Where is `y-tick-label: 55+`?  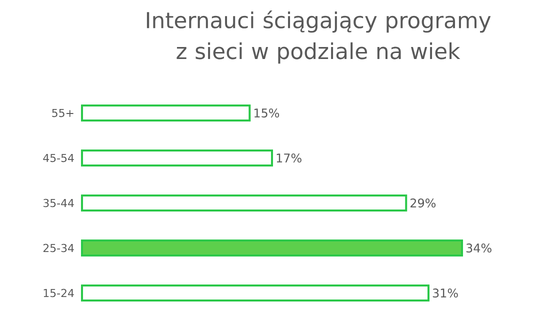
y-tick-label: 55+ is located at coordinates (63, 113).